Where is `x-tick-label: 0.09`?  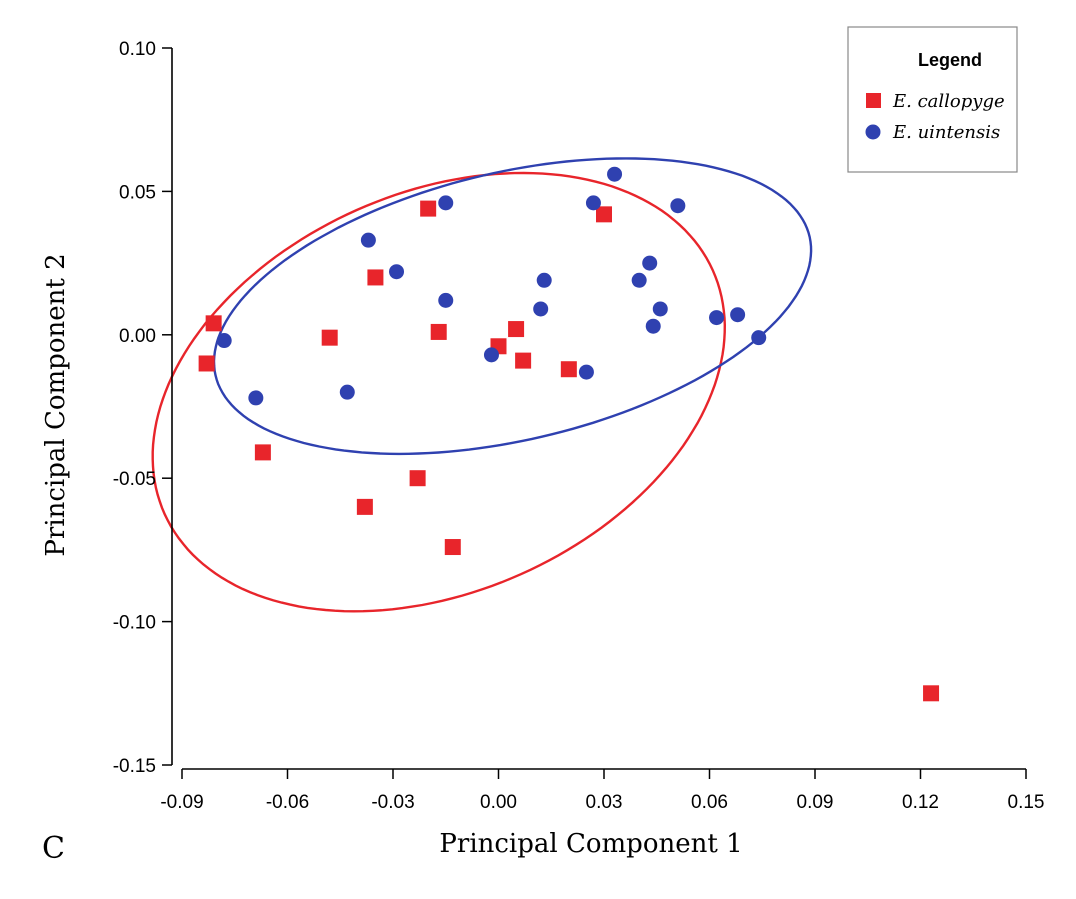
x-tick-label: 0.09 is located at coordinates (815, 802).